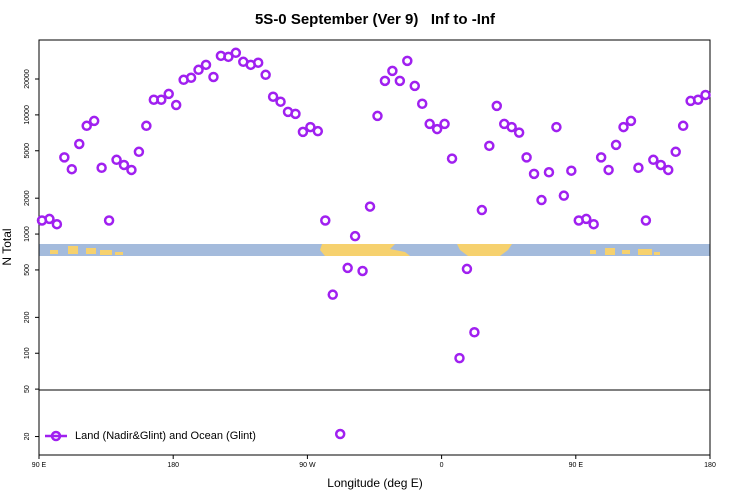 The height and width of the screenshot is (500, 750). What do you see at coordinates (27, 198) in the screenshot?
I see `y-tick-label: 2000` at bounding box center [27, 198].